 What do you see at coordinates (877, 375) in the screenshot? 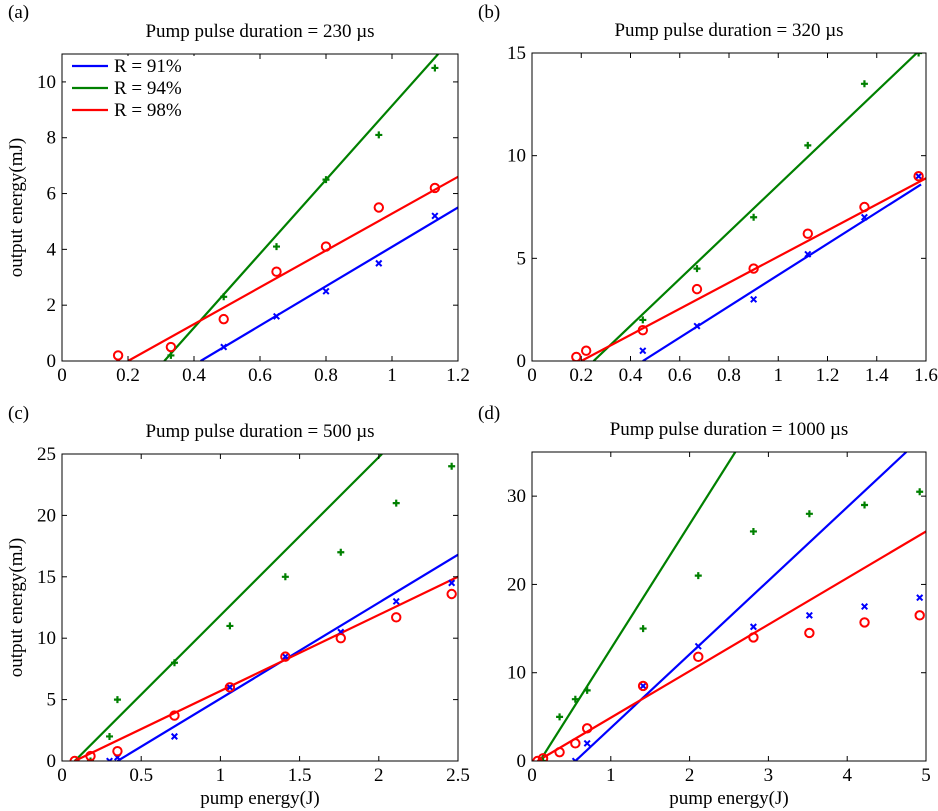
I see `x-tick-label: 1.4` at bounding box center [877, 375].